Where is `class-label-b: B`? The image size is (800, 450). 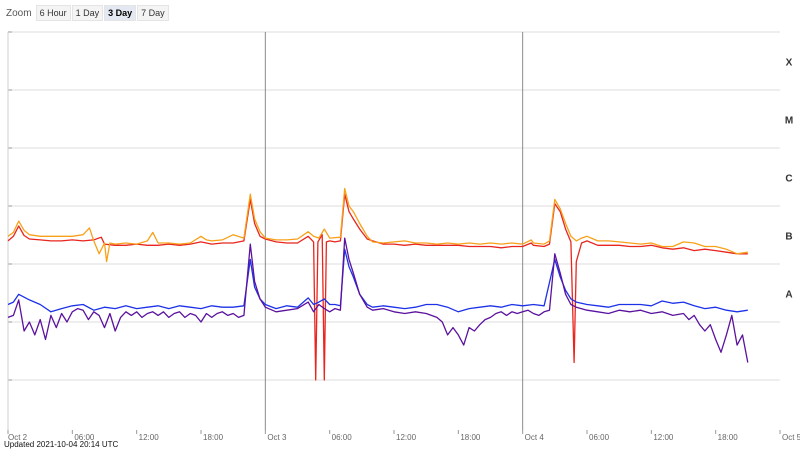
class-label-b: B is located at coordinates (788, 236).